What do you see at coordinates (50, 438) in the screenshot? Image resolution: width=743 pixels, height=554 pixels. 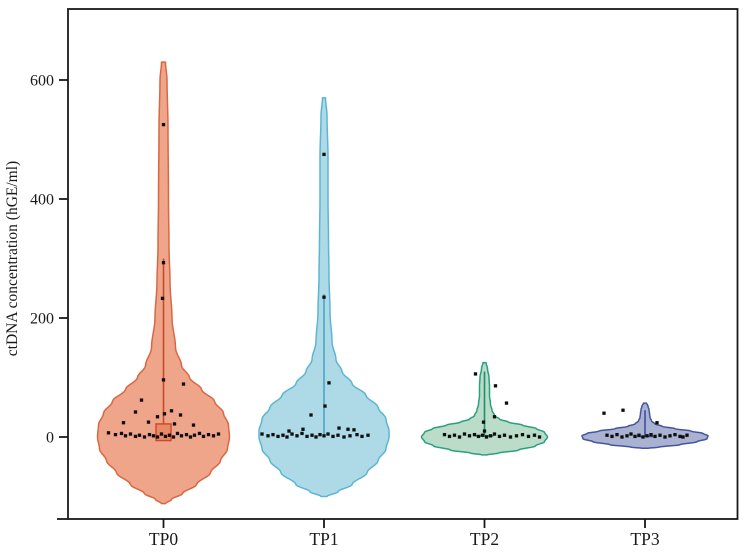 I see `y-tick-label: 0` at bounding box center [50, 438].